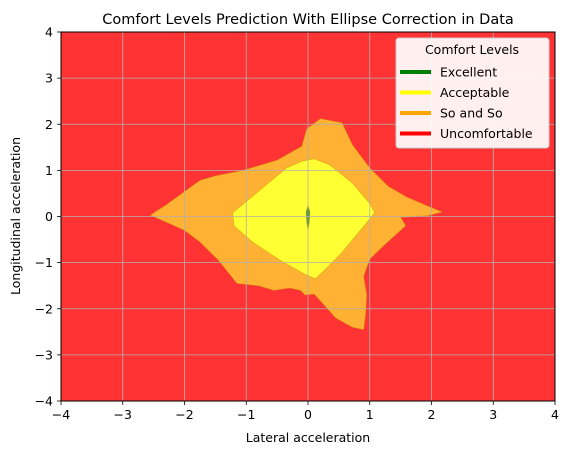  I want to click on x-axis-ticks: −4 −3 −2 −1 0 1 2 3 4, so click(305, 411).